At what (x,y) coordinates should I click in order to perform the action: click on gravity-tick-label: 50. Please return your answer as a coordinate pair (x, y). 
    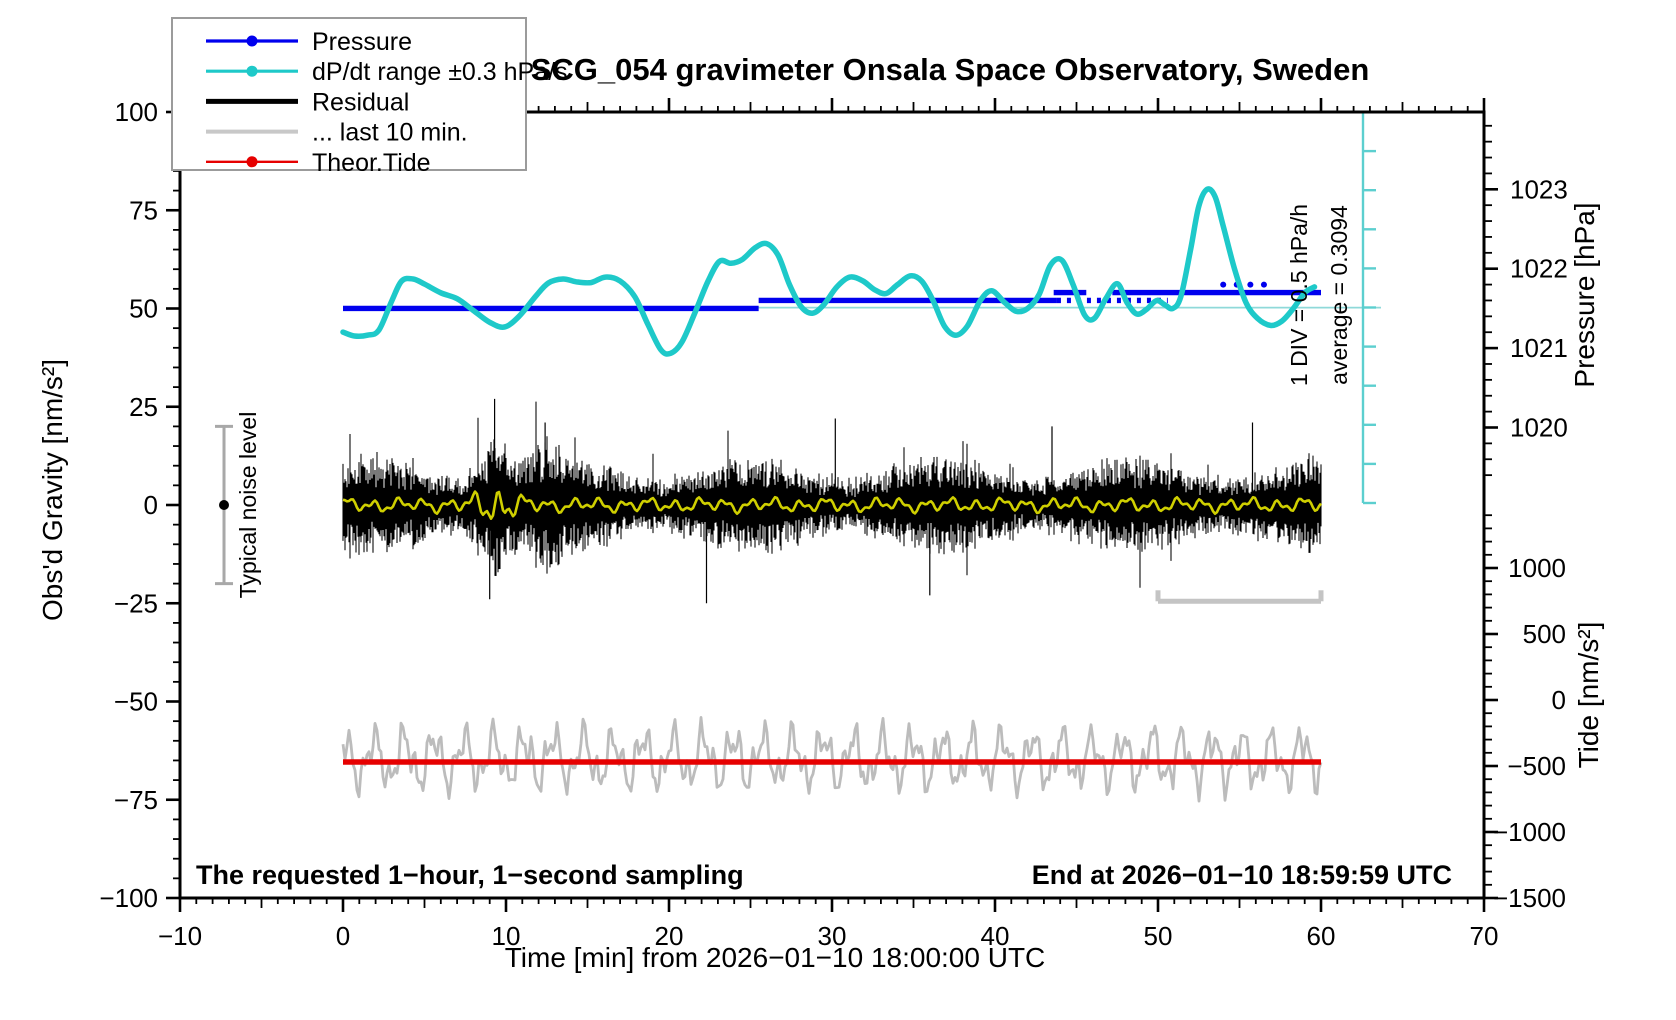
    Looking at the image, I should click on (143, 309).